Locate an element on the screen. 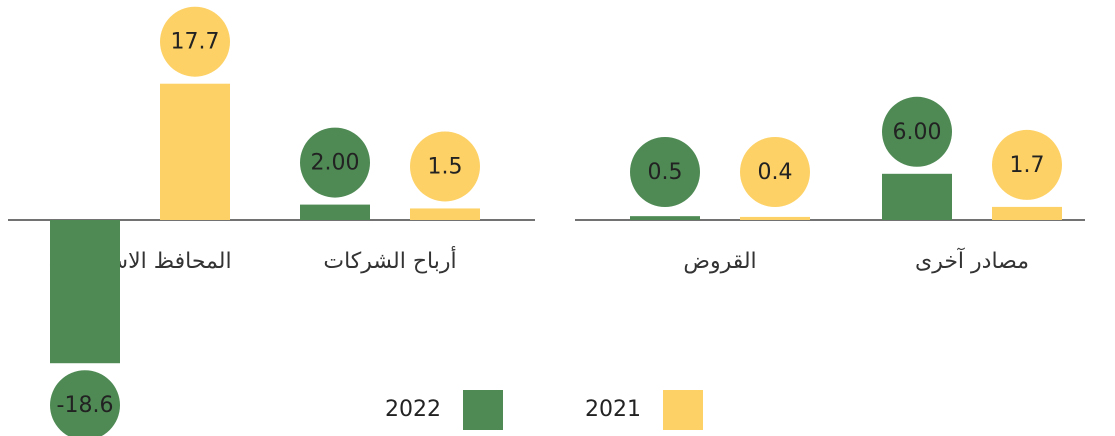  value-label: 0.4 is located at coordinates (775, 172).